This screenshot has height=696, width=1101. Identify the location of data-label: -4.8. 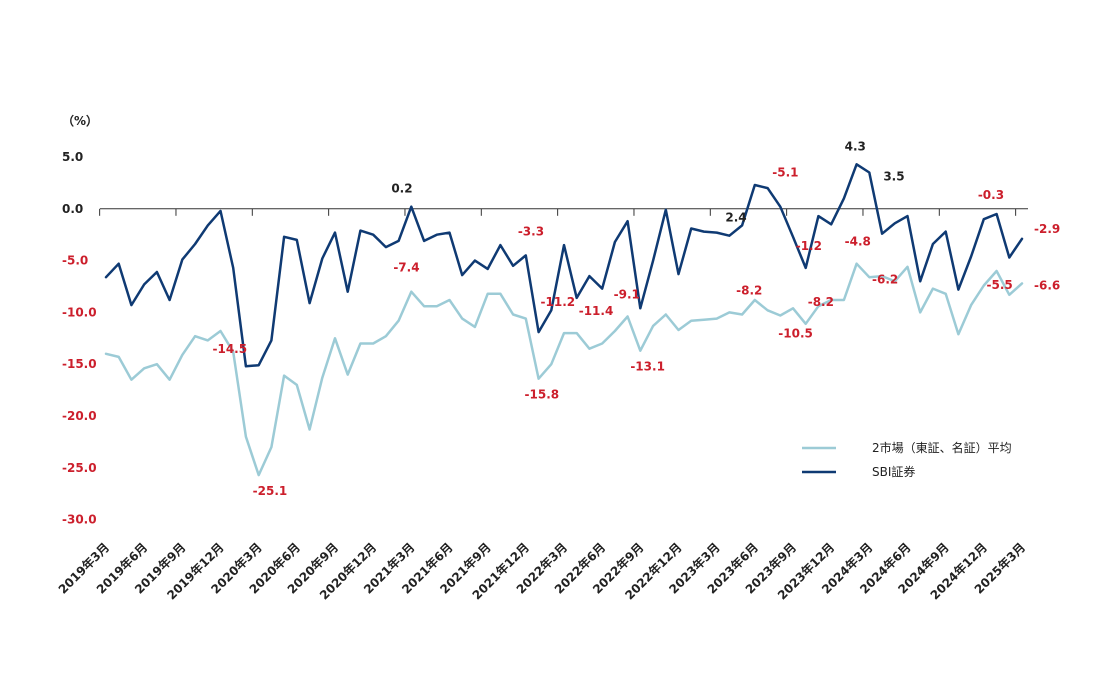
(858, 242).